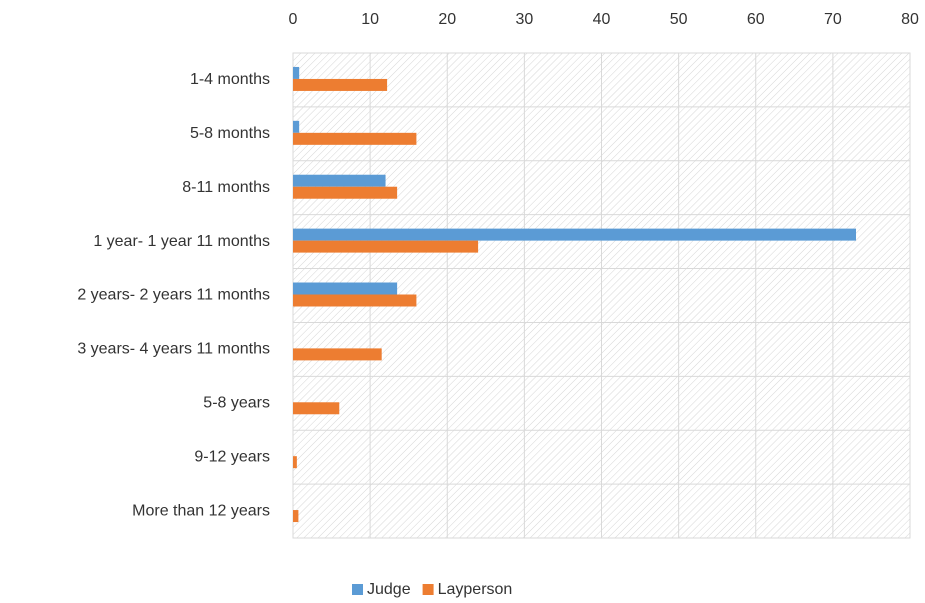 The image size is (925, 603). Describe the element at coordinates (173, 295) in the screenshot. I see `y-tick-label: 2 years- 2 years 11 months` at that location.